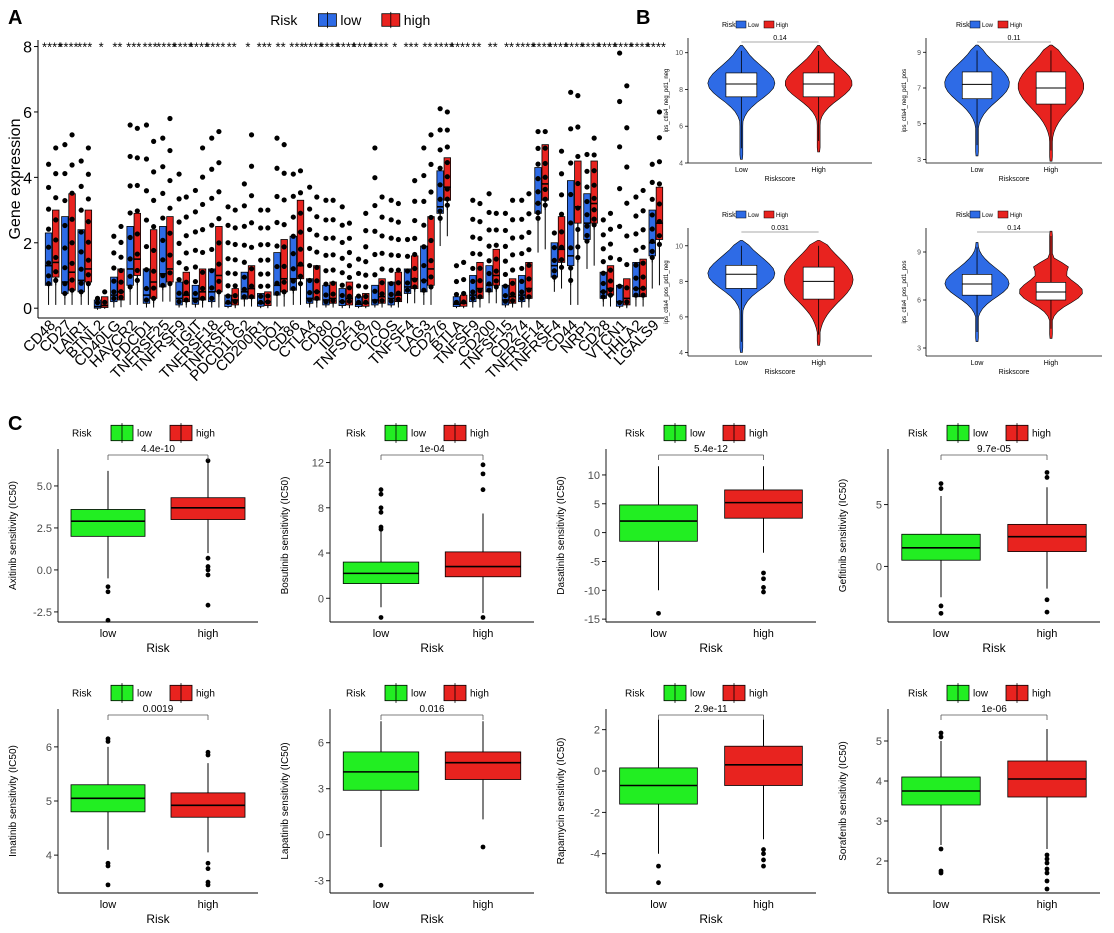 This screenshot has height=933, width=1114. I want to click on outlier-low-CD48, so click(48, 263).